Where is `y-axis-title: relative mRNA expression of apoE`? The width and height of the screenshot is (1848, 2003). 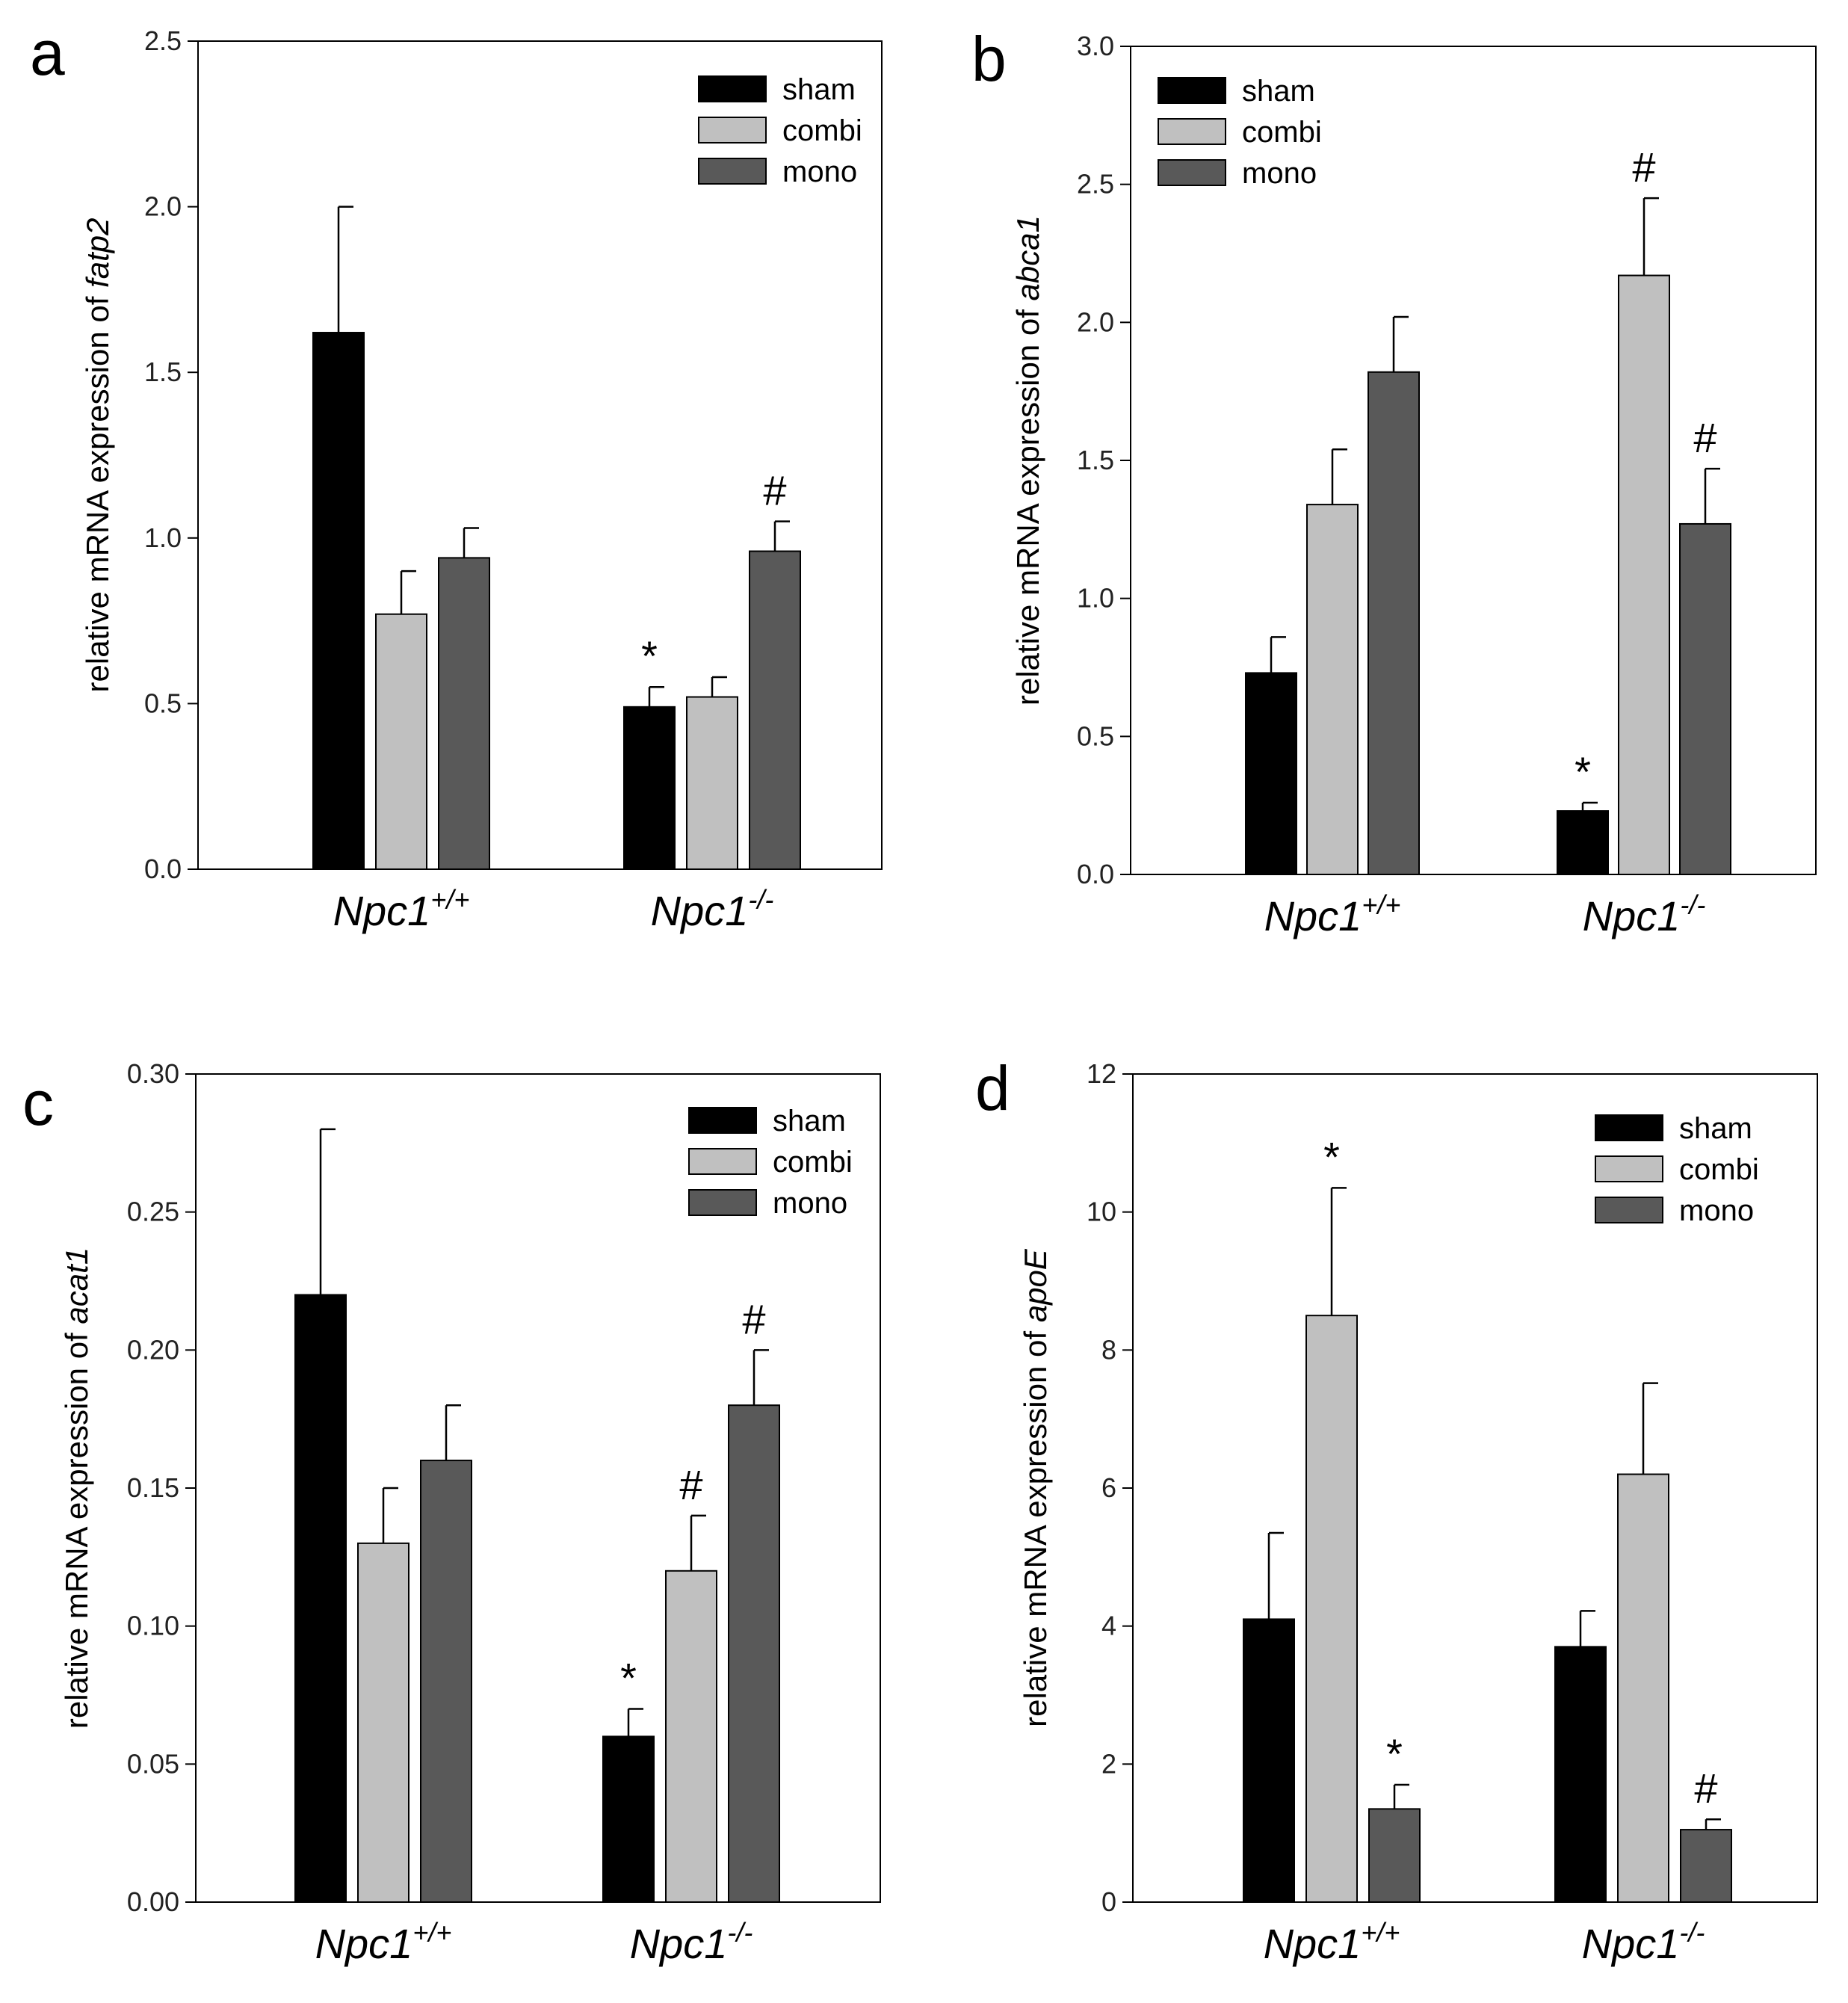 y-axis-title: relative mRNA expression of apoE is located at coordinates (1035, 1487).